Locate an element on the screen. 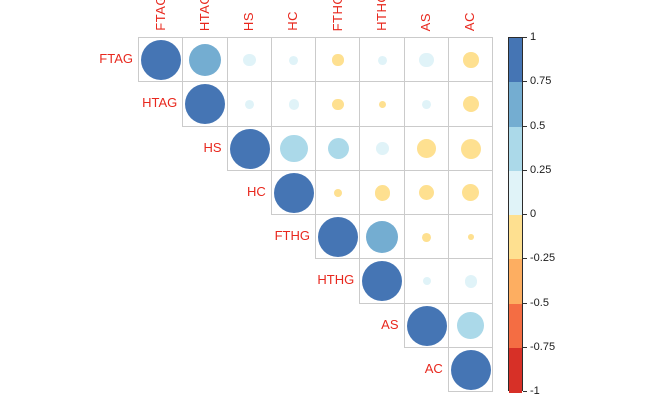 This screenshot has height=404, width=649. matrix-cell-HTAG-HTHG is located at coordinates (382, 104).